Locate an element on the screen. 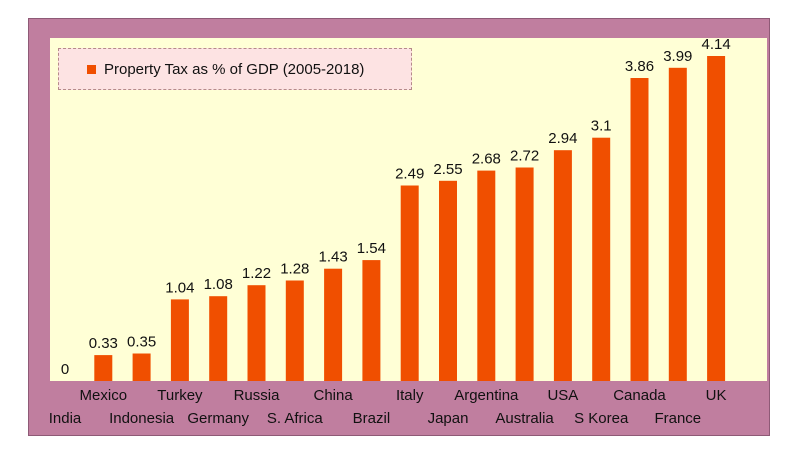 The height and width of the screenshot is (449, 800). value-label-argentina: 2.68 is located at coordinates (486, 159).